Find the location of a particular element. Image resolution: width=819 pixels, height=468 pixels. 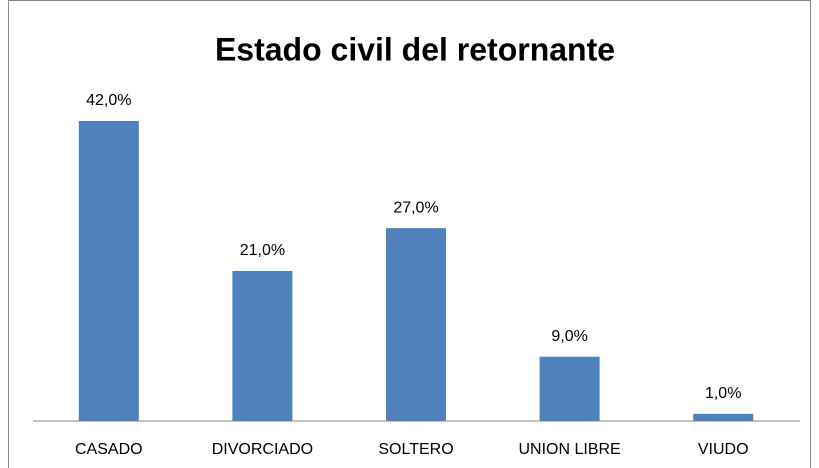

x-tick-label: SOLTERO is located at coordinates (415, 449).